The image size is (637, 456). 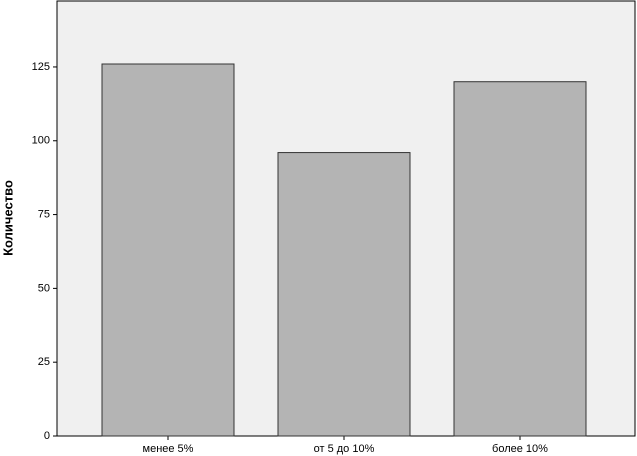 I want to click on x-tick-label: более 10%, so click(x=520, y=449).